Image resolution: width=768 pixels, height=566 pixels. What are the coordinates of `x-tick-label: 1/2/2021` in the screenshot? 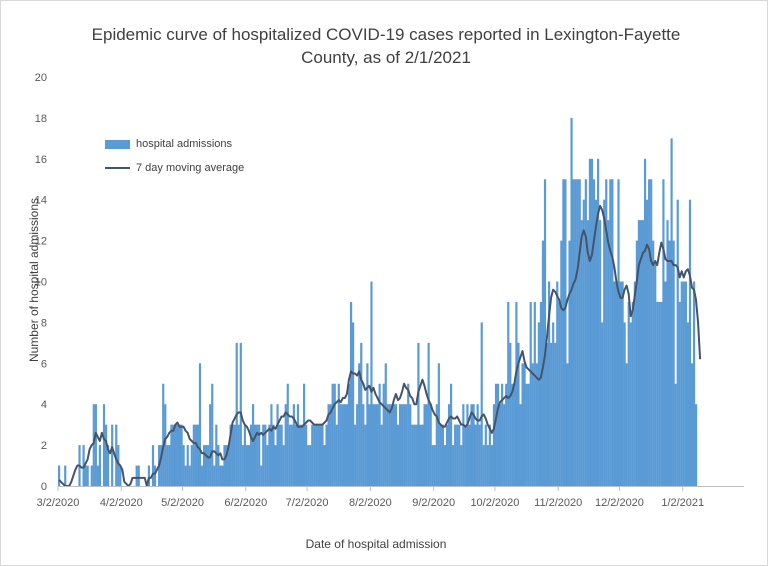 It's located at (682, 503).